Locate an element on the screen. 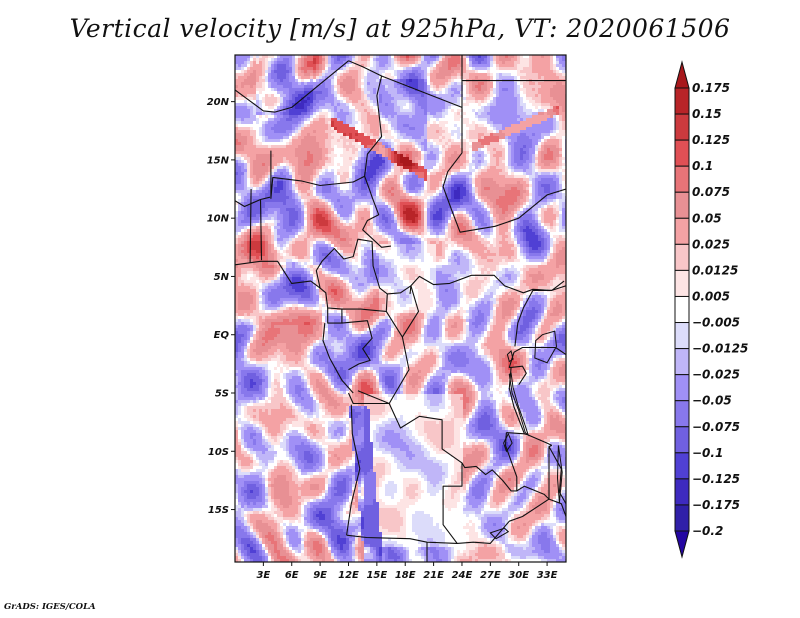  colorbar-label: 0.0125 is located at coordinates (715, 270).